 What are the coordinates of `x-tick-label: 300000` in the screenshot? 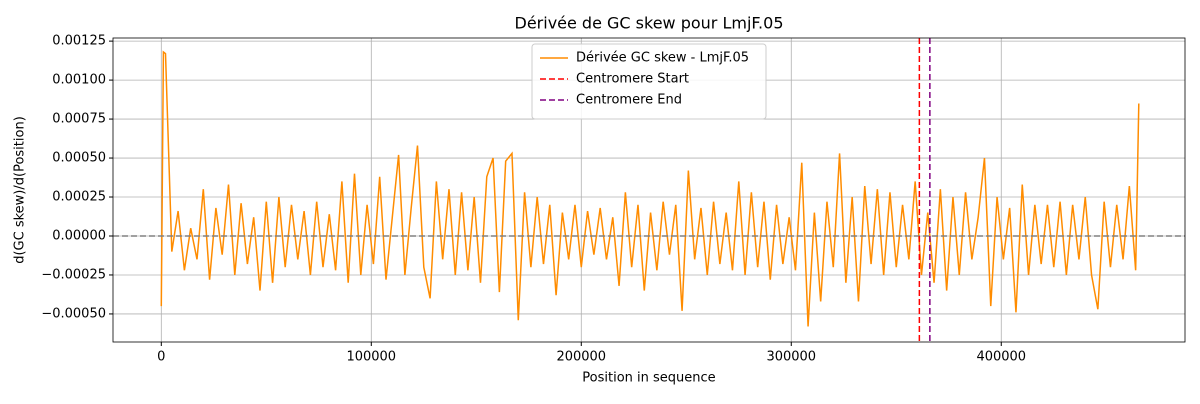 It's located at (791, 357).